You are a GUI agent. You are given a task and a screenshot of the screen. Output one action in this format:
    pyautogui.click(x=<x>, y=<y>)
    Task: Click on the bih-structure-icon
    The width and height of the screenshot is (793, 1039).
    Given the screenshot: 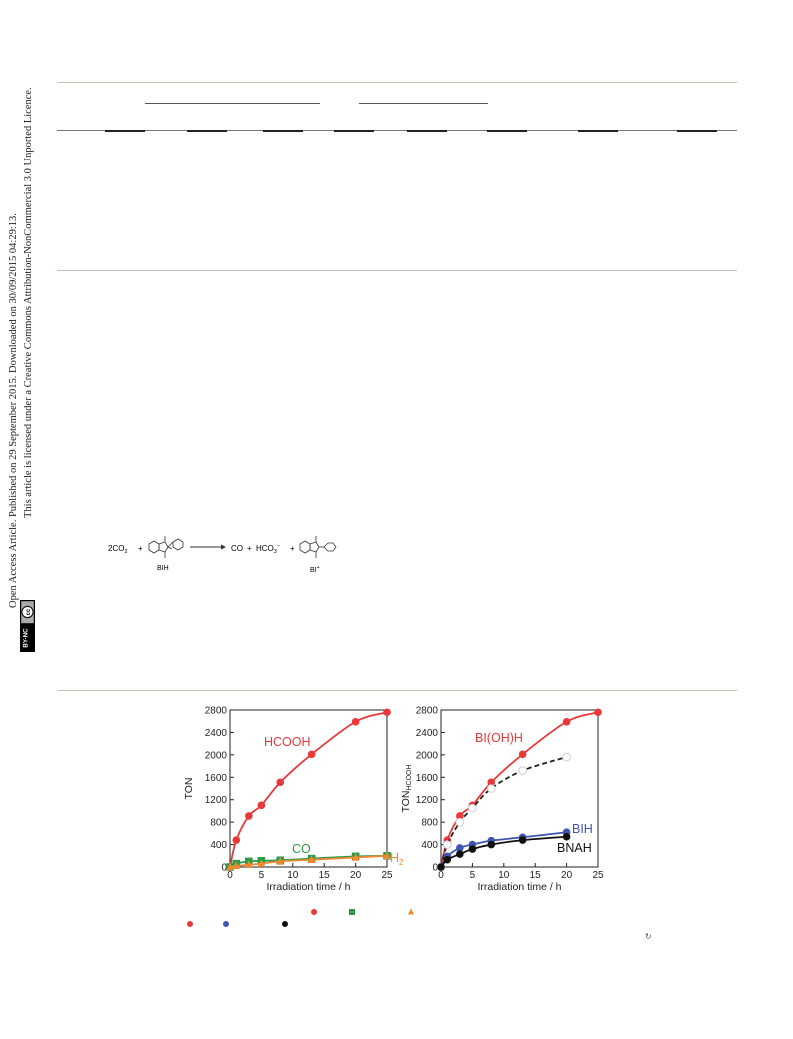 What is the action you would take?
    pyautogui.click(x=166, y=547)
    